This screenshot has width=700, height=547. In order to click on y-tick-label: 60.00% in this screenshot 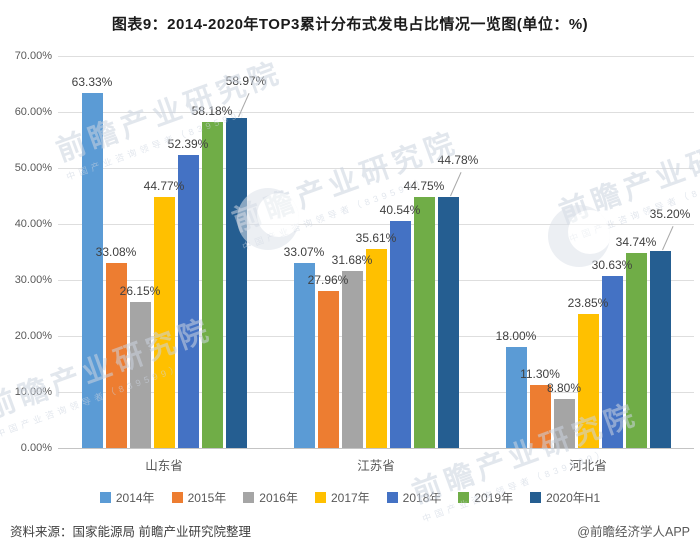, I will do `click(33, 112)`.